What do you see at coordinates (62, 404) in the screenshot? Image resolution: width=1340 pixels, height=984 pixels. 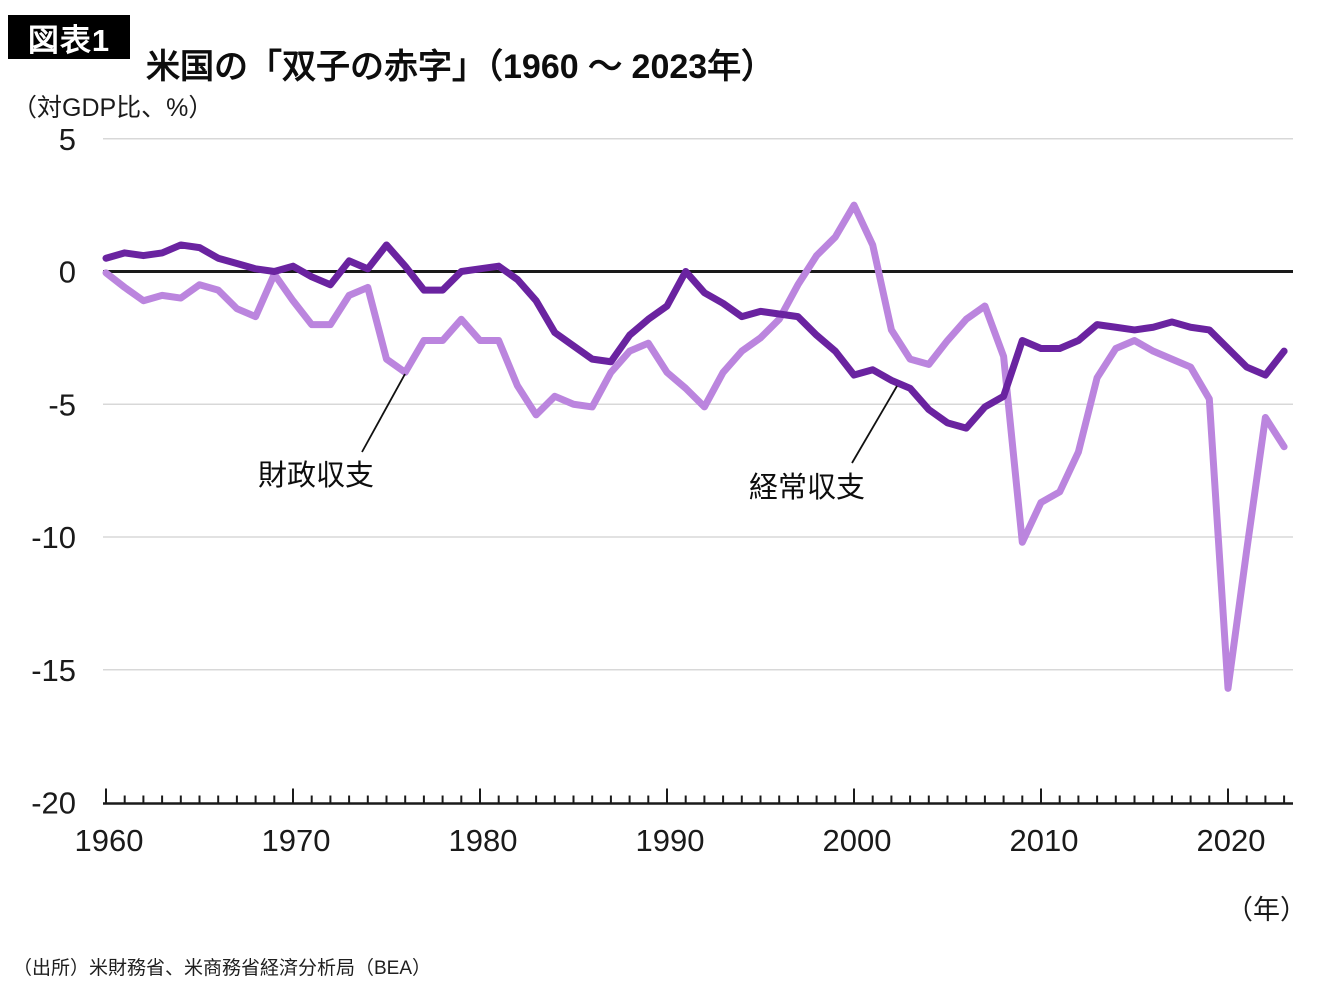 I see `y-tick-label: -5` at bounding box center [62, 404].